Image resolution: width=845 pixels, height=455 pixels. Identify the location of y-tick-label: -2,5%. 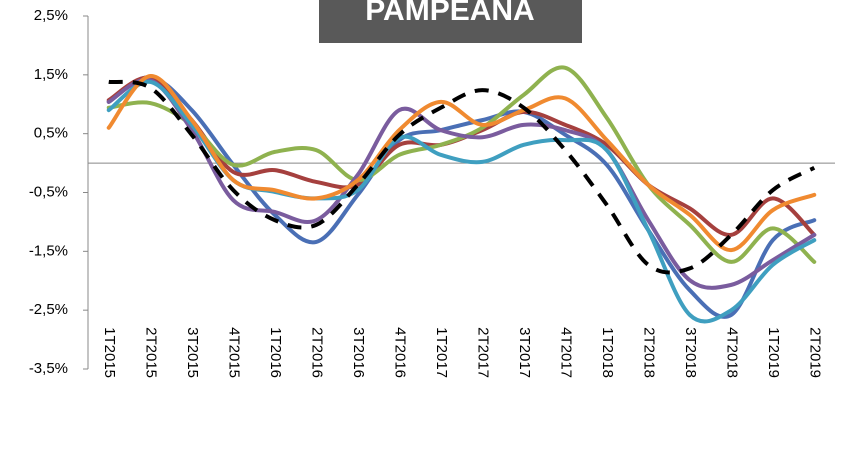
(48, 309).